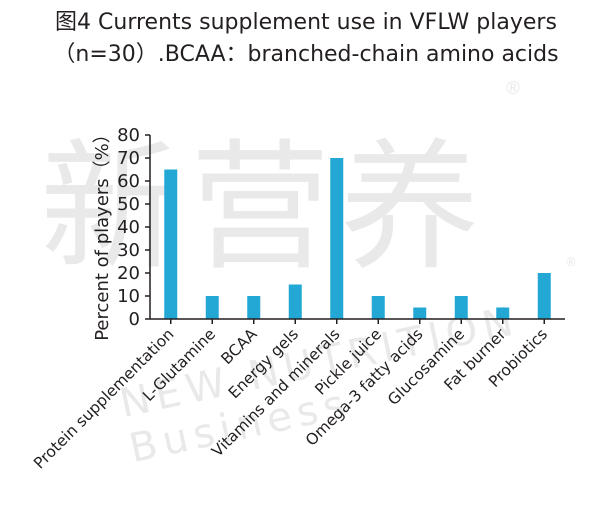  Describe the element at coordinates (128, 273) in the screenshot. I see `y-tick-label: 20` at that location.